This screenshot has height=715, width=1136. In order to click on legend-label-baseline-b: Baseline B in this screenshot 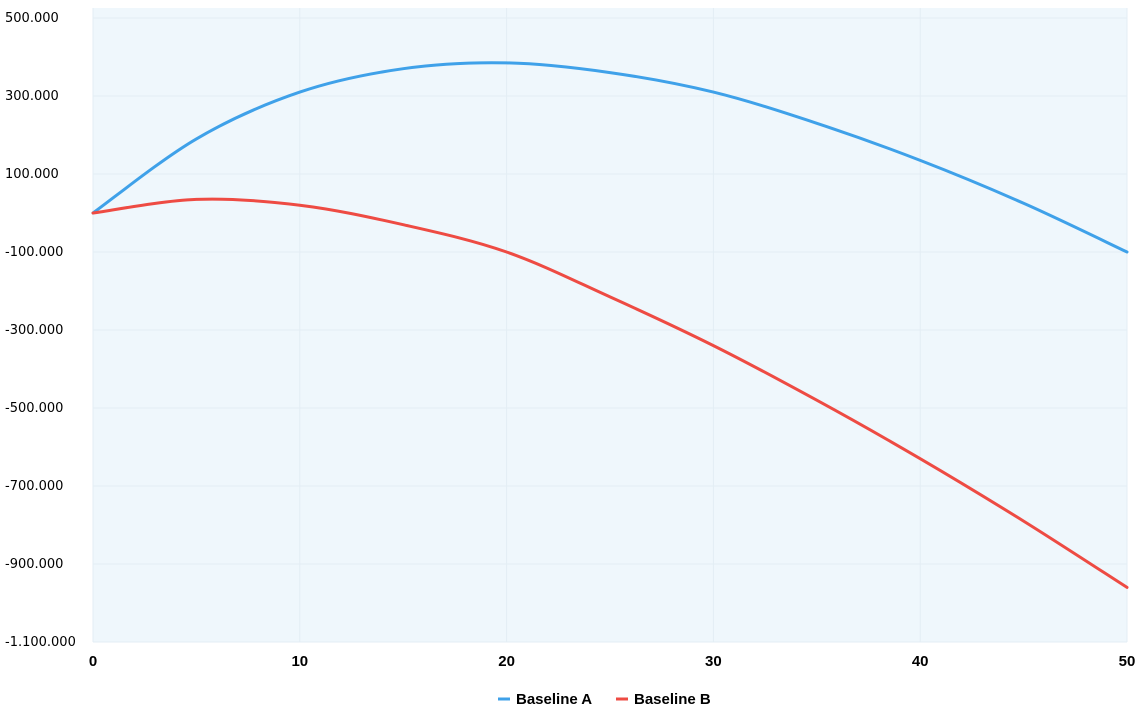, I will do `click(672, 699)`.